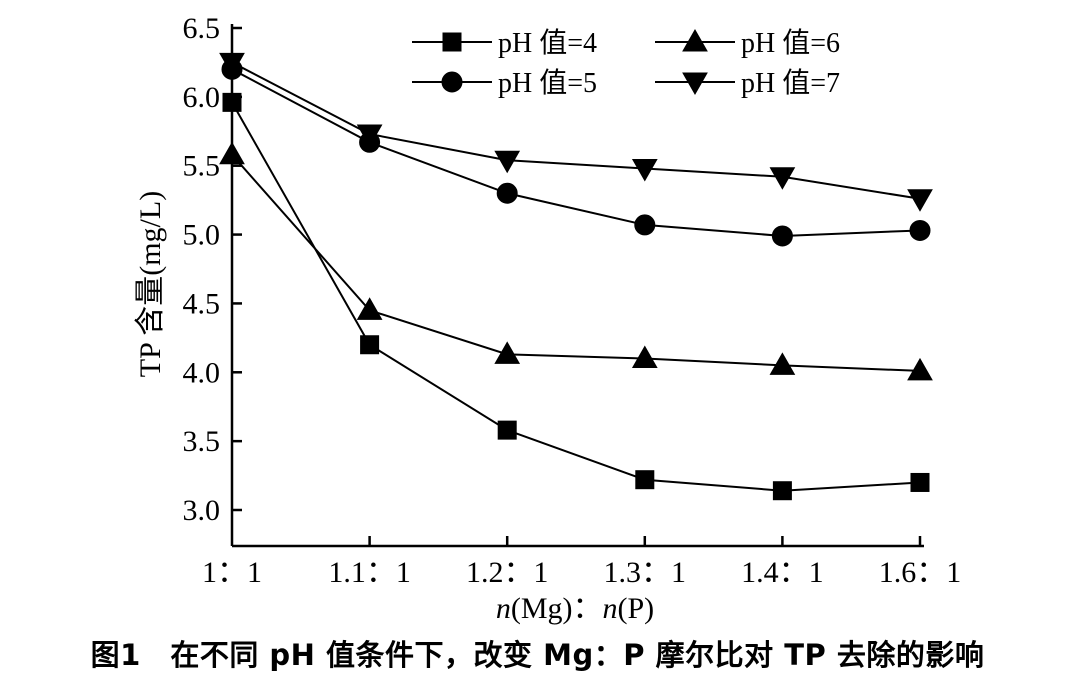  I want to click on series-line, so click(576, 130).